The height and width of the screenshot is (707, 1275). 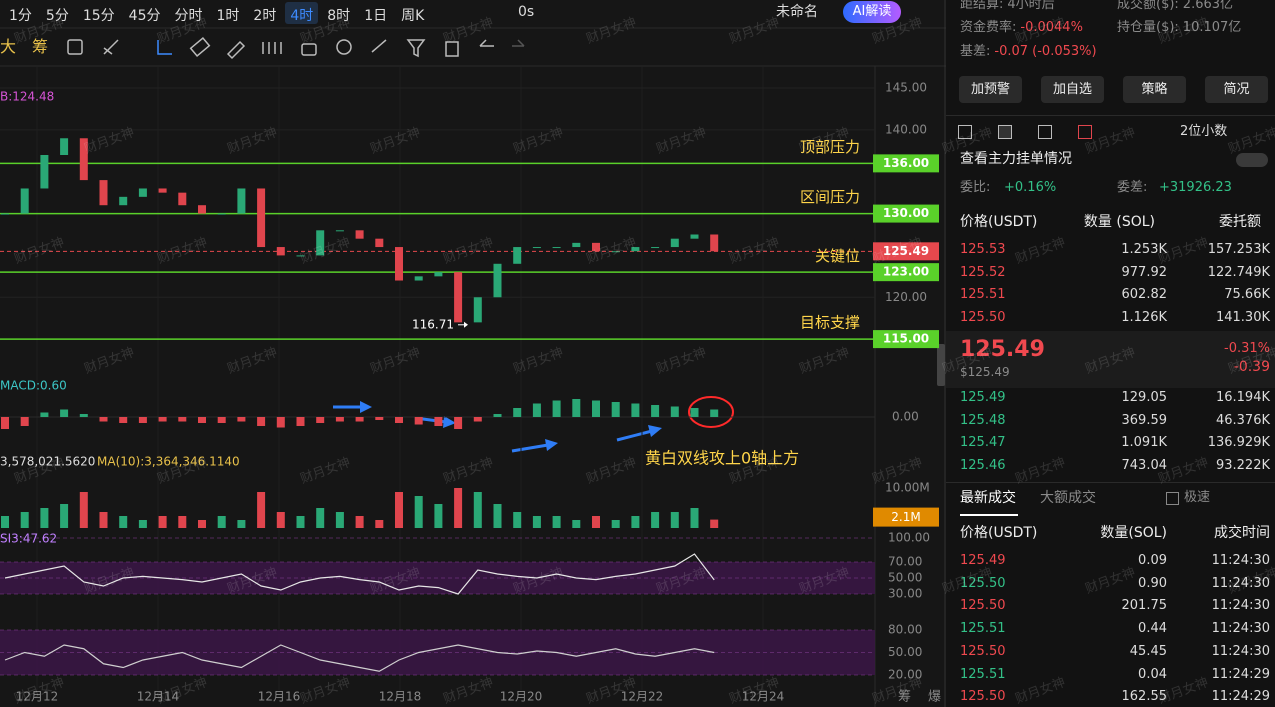 What do you see at coordinates (20, 16) in the screenshot?
I see `interval-tab: 1分` at bounding box center [20, 16].